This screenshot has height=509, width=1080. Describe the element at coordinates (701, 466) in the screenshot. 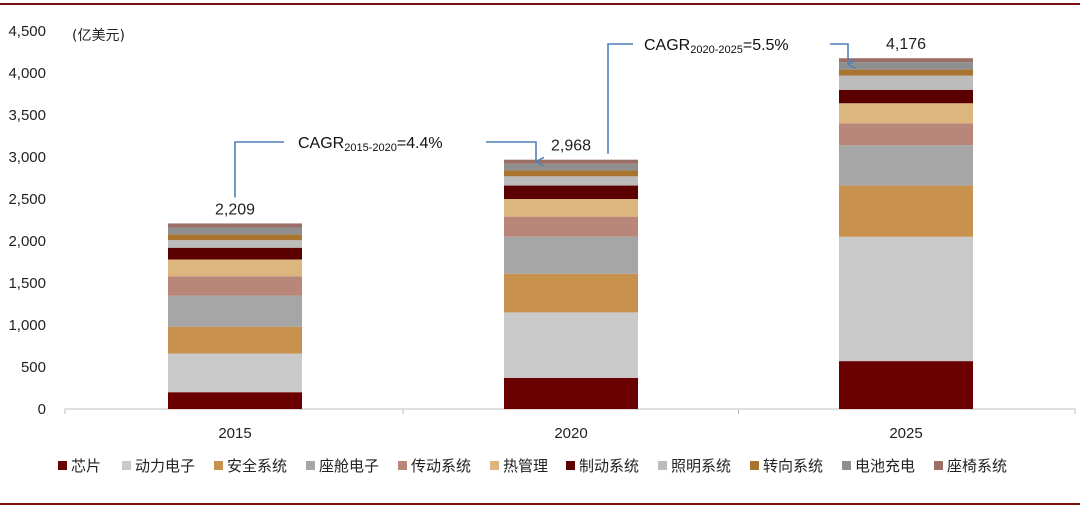

I see `legend-label: 照明系统` at that location.